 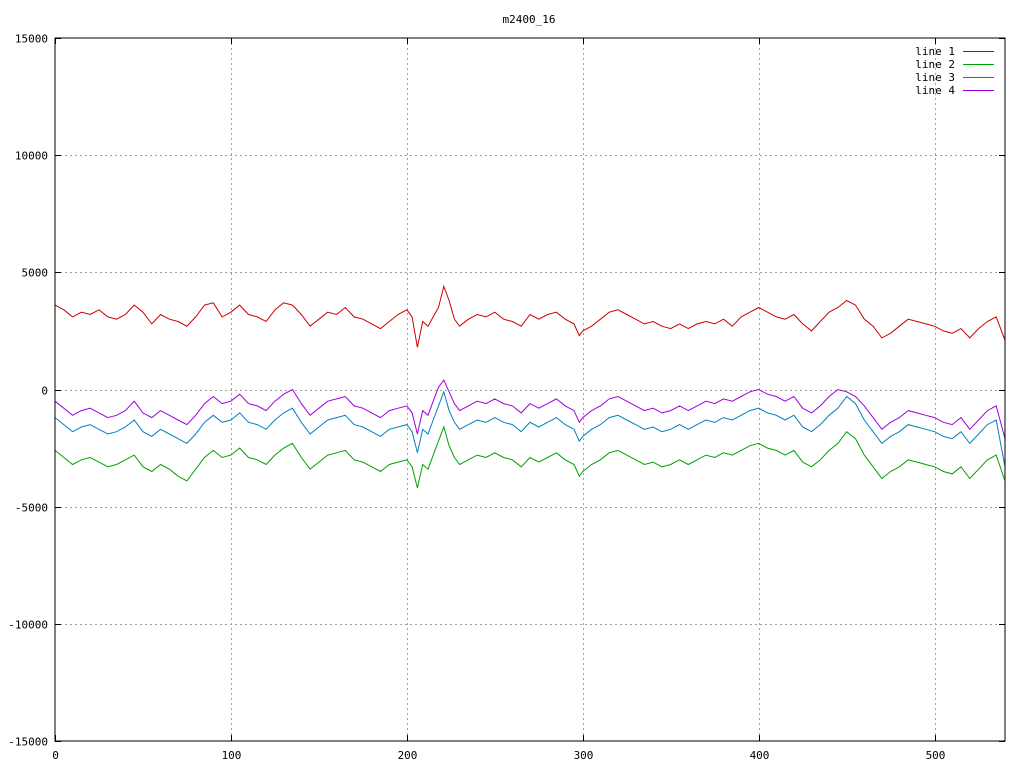 What do you see at coordinates (31, 156) in the screenshot?
I see `y-tick-label: 10000` at bounding box center [31, 156].